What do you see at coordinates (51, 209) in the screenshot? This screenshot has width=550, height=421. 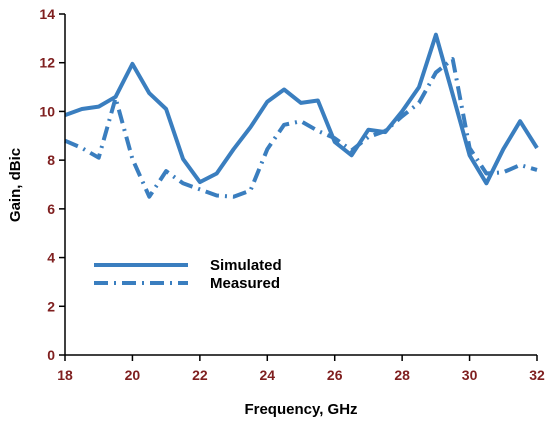 I see `y-tick-label: 6` at bounding box center [51, 209].